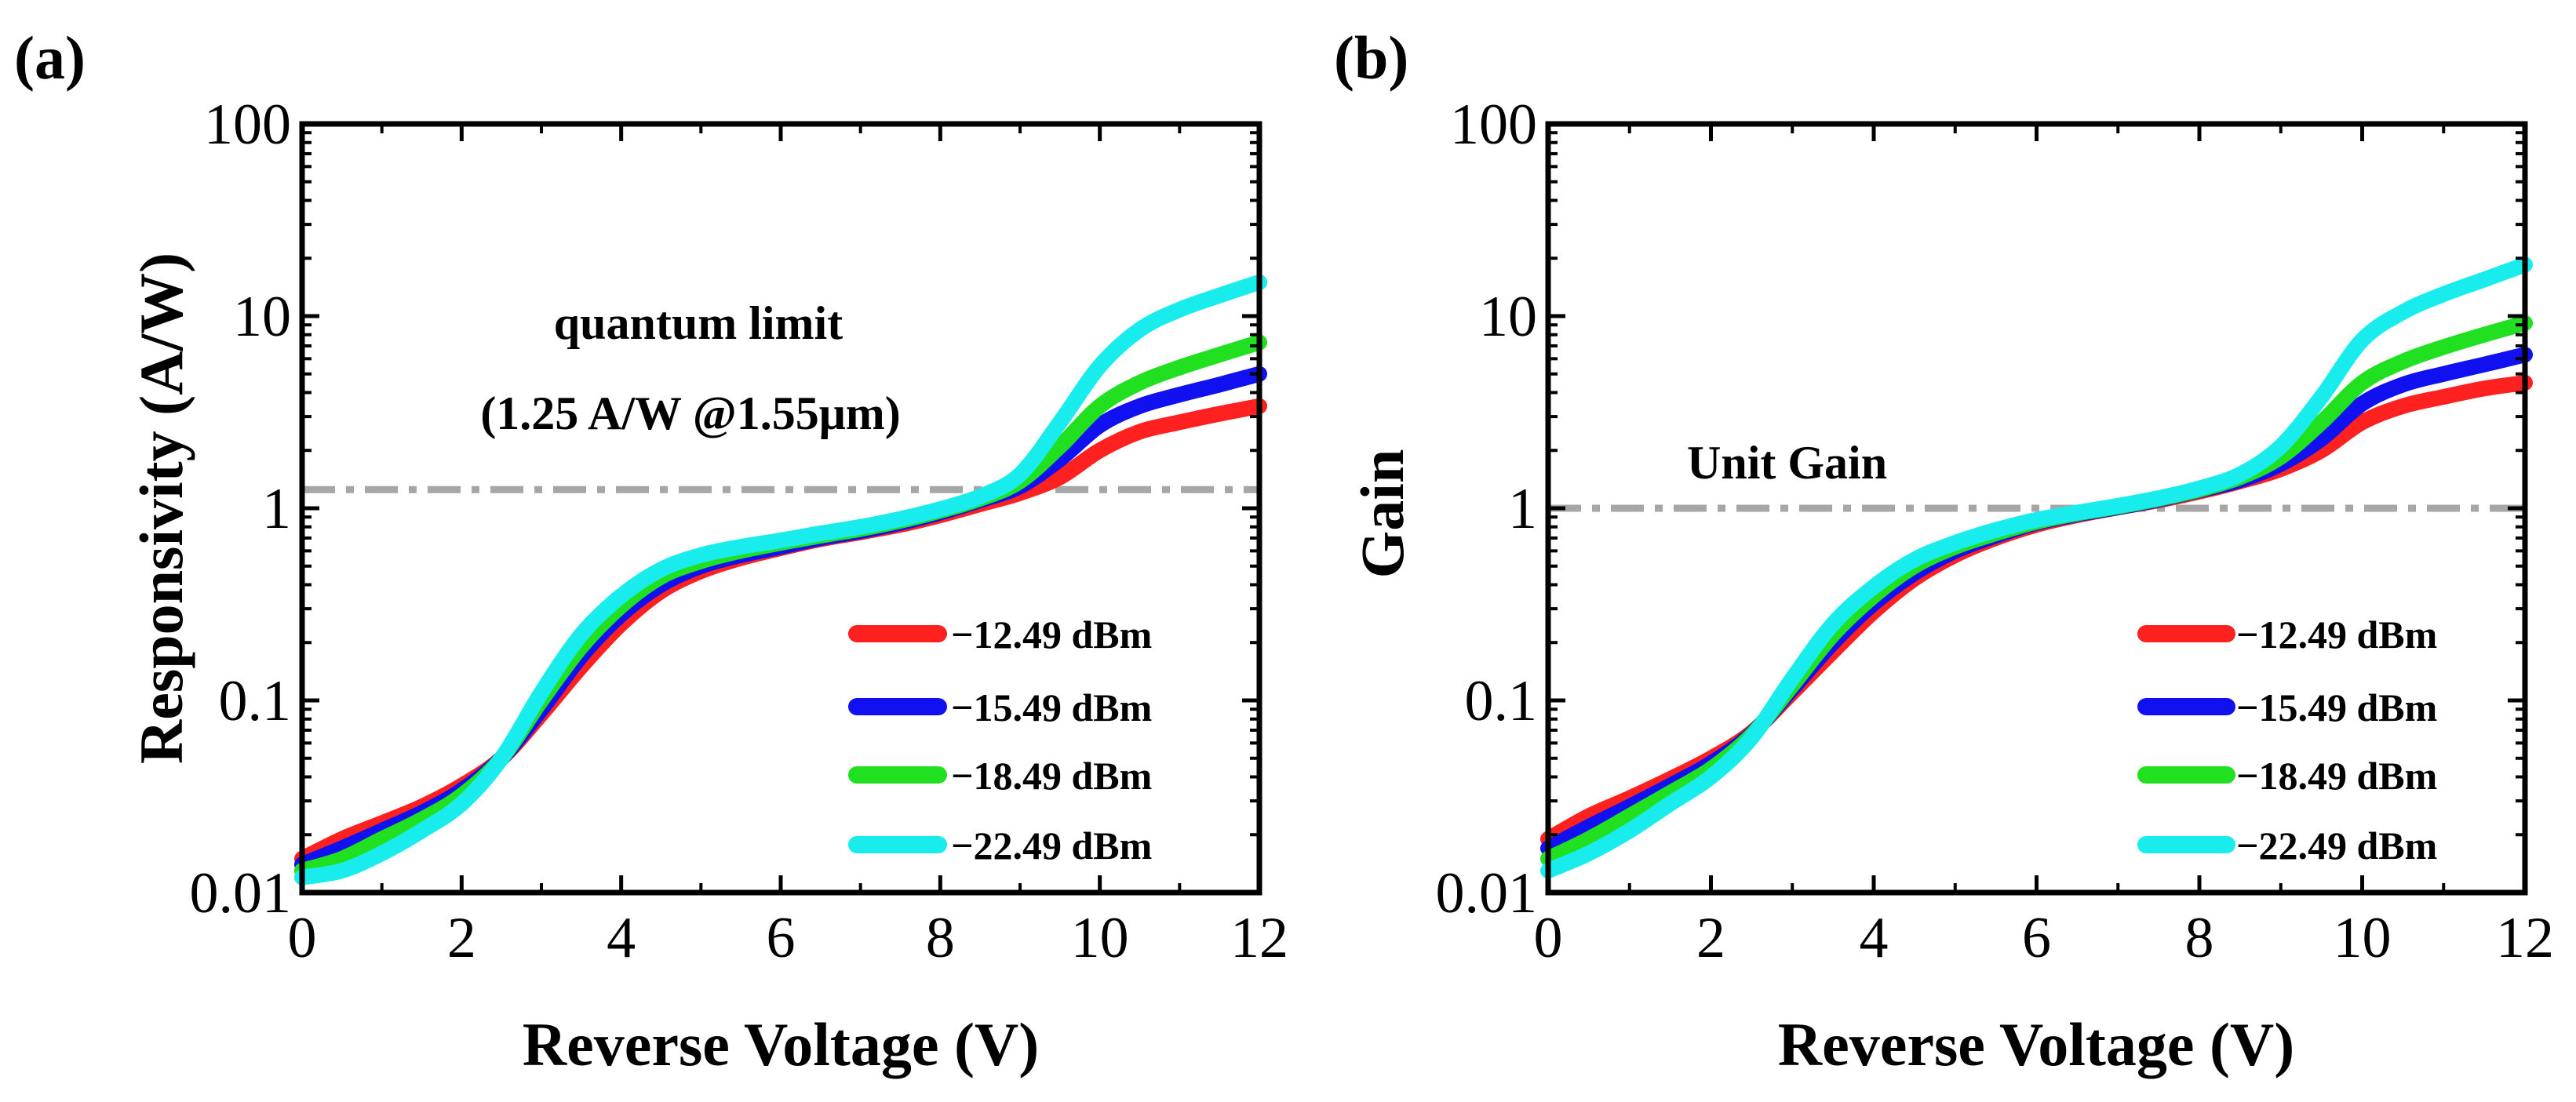  What do you see at coordinates (690, 413) in the screenshot?
I see `annotation-line-2: (1.25 A/W @1.55μm)` at bounding box center [690, 413].